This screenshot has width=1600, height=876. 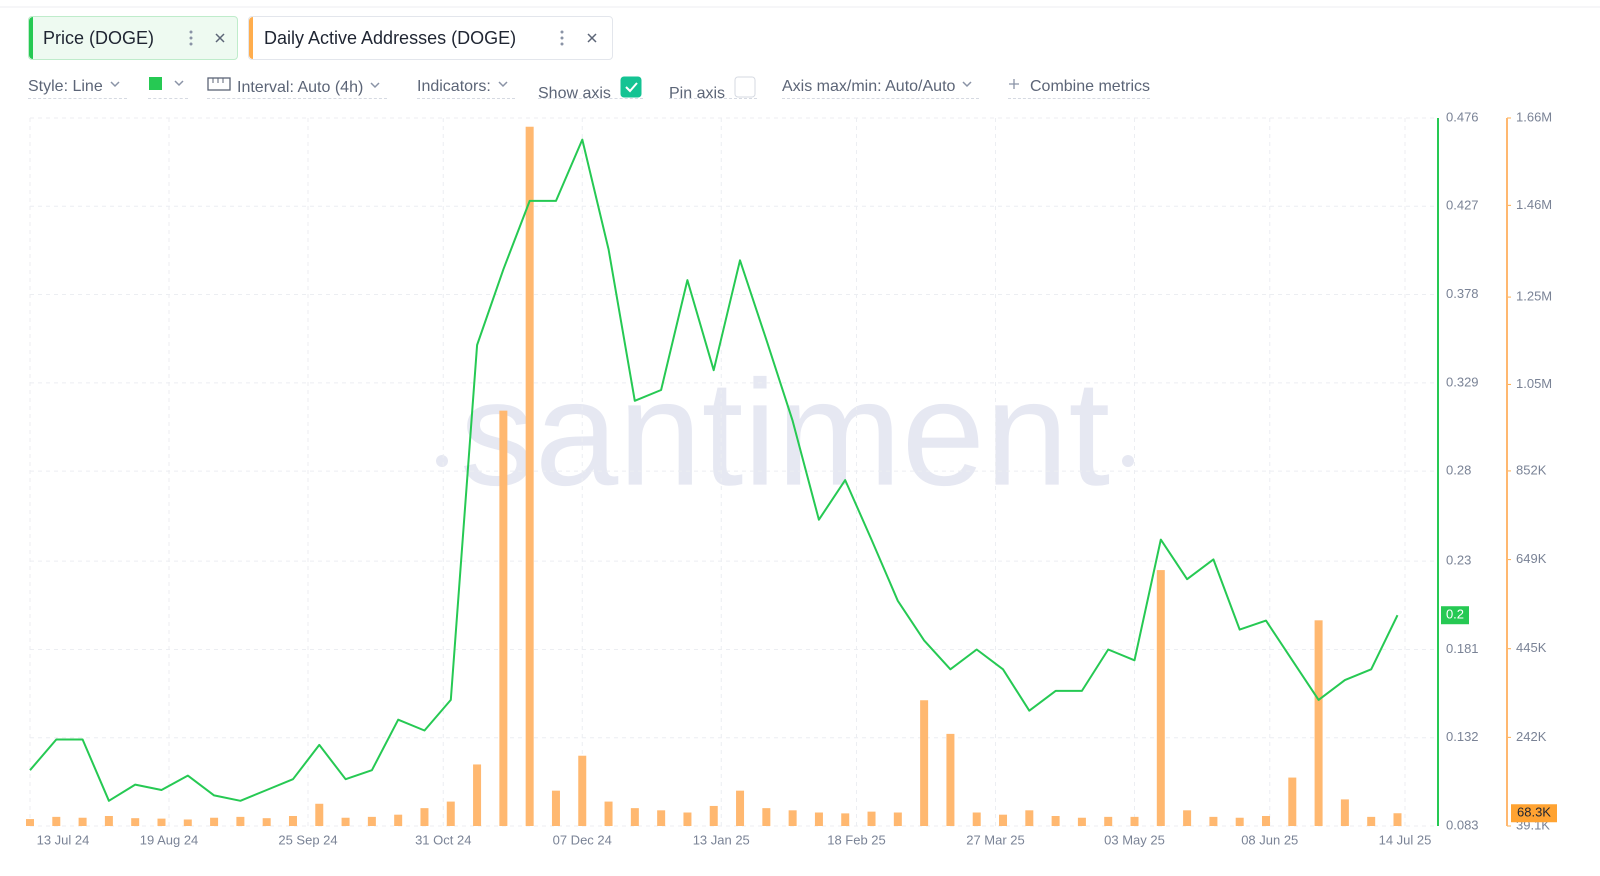 I want to click on tool-label: Combine metrics, so click(x=1090, y=86).